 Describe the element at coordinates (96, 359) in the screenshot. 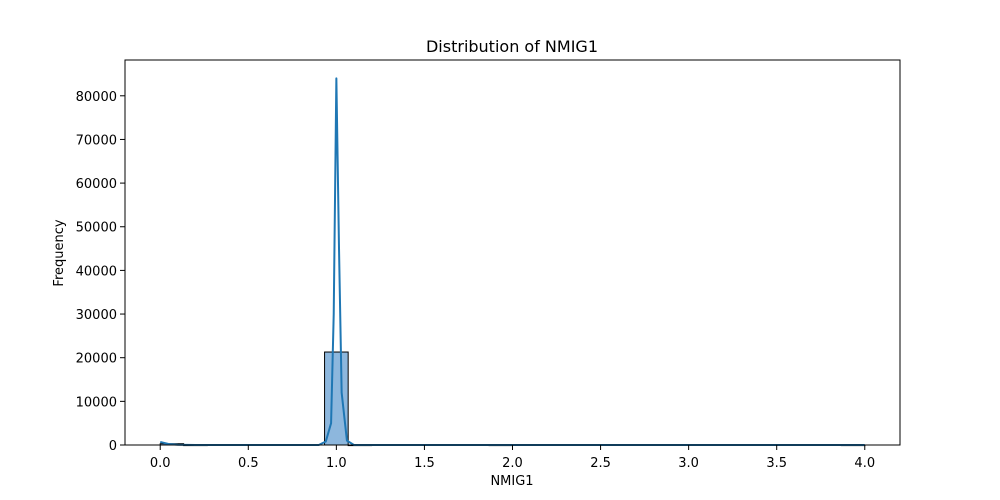

I see `y-tick-label: 20000` at that location.